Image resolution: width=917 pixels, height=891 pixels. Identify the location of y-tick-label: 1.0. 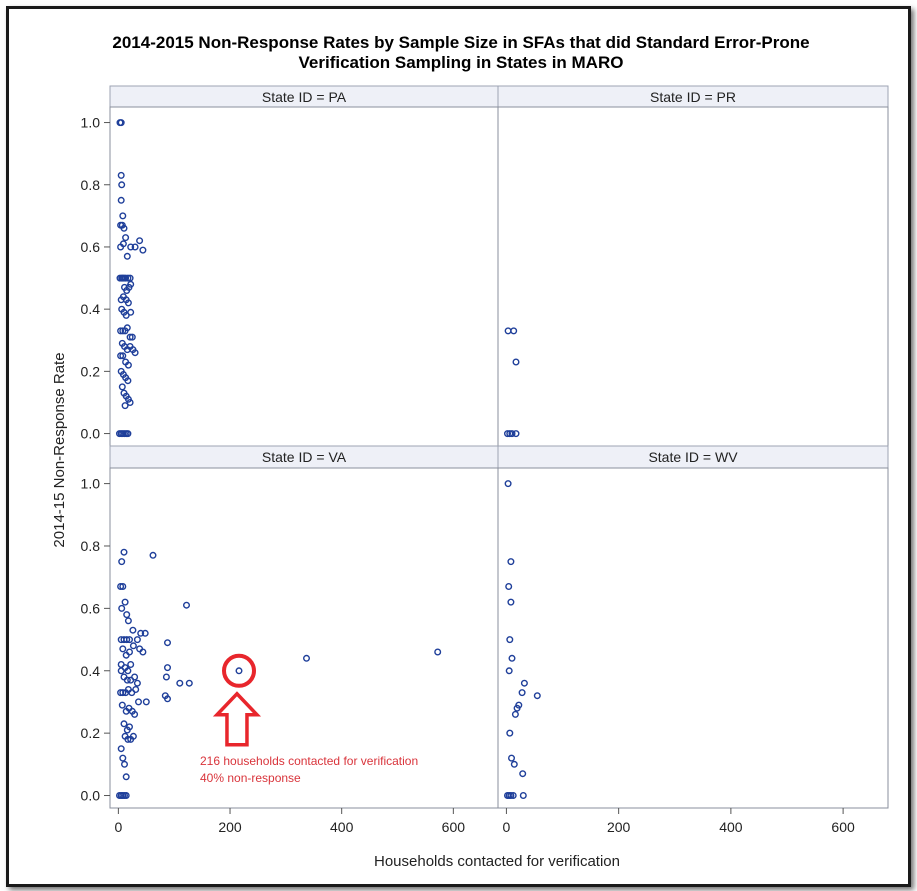
(91, 123).